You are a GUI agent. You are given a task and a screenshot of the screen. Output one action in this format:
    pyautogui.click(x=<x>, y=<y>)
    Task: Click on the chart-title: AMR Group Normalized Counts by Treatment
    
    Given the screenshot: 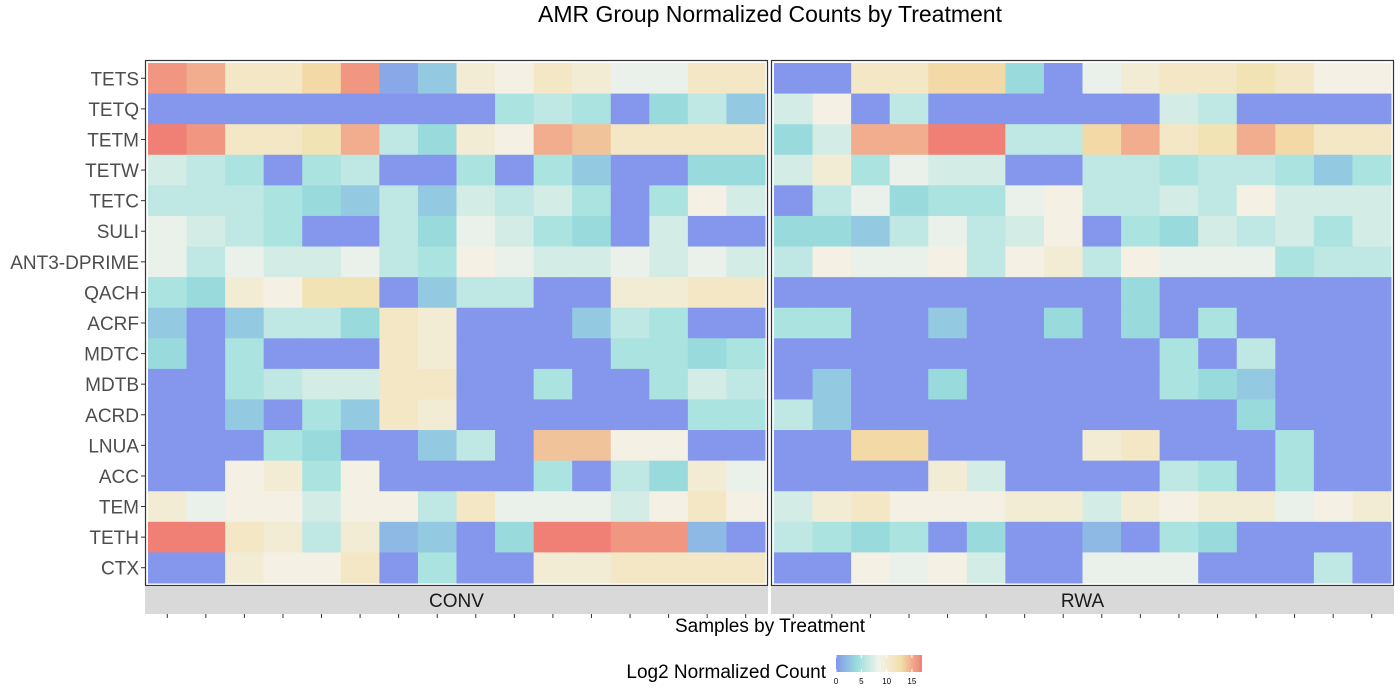 What is the action you would take?
    pyautogui.click(x=770, y=14)
    